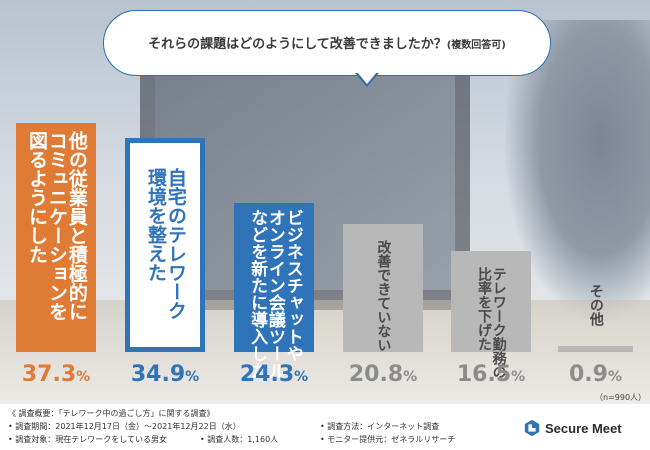 This screenshot has height=450, width=650. I want to click on bar-label-5: テレワーク勤務の 比率を下げた, so click(491, 322).